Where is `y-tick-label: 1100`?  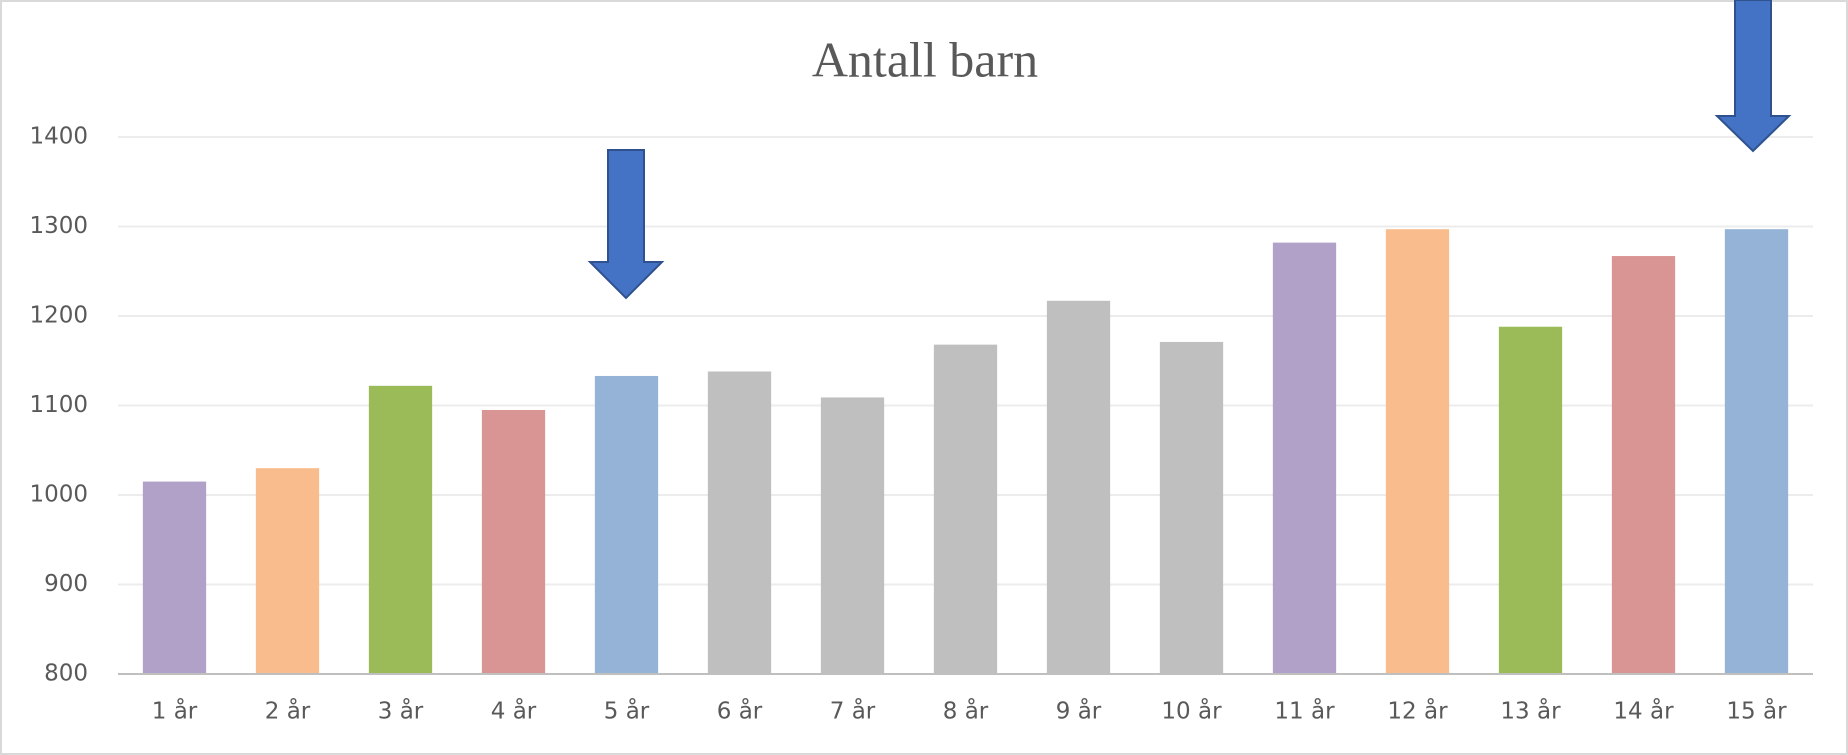 y-tick-label: 1100 is located at coordinates (58, 405).